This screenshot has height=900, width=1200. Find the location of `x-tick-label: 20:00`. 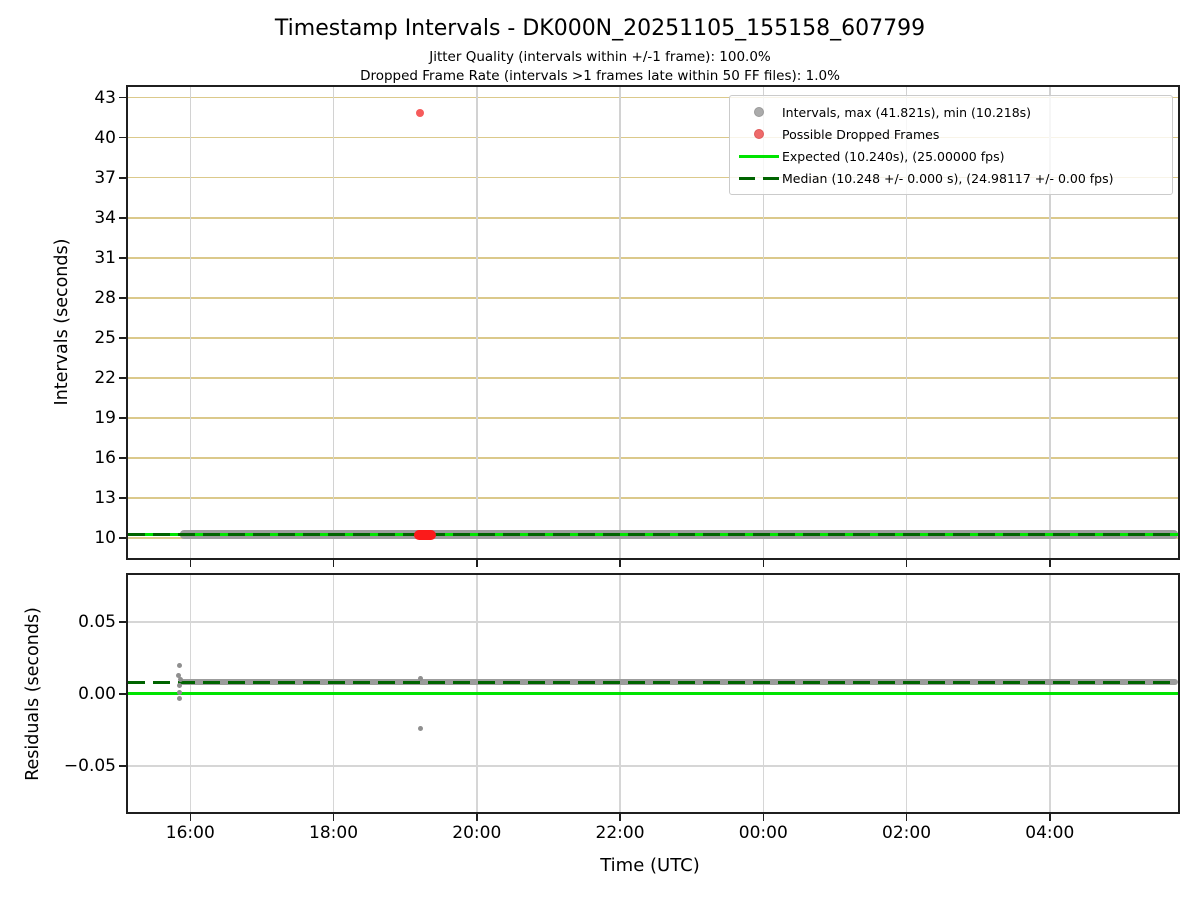

x-tick-label: 20:00 is located at coordinates (477, 833).